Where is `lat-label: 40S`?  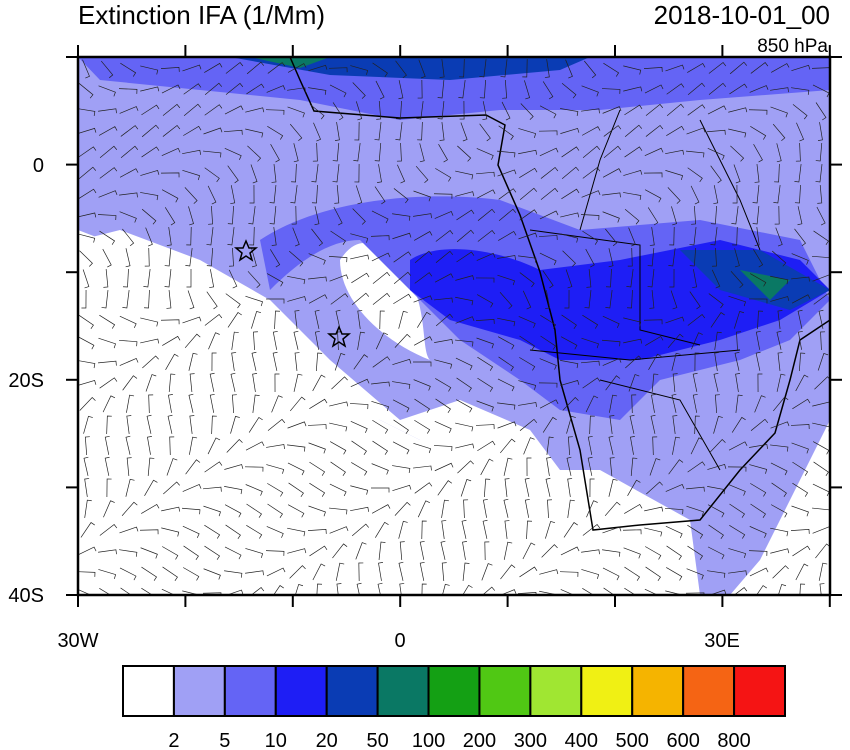
lat-label: 40S is located at coordinates (26, 596).